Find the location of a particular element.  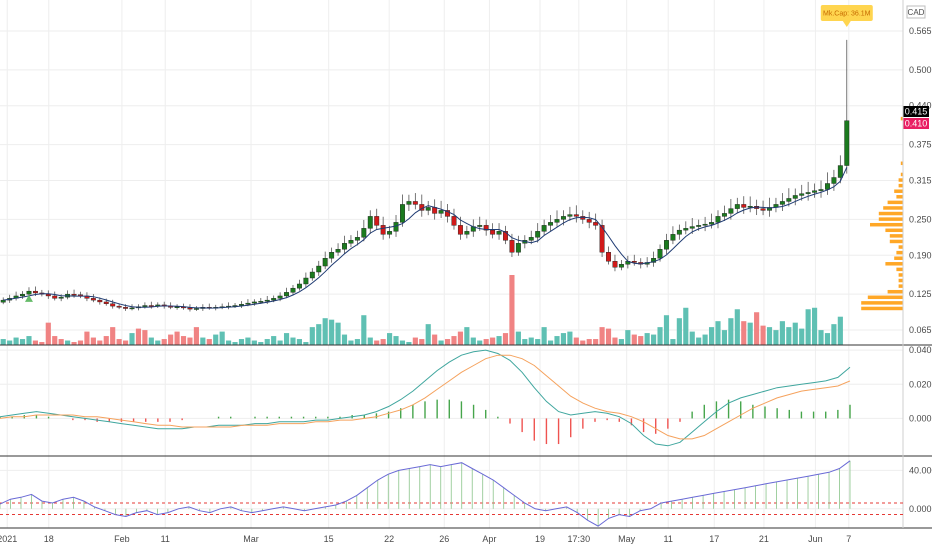

time-axis-label-12: 11 is located at coordinates (668, 539).